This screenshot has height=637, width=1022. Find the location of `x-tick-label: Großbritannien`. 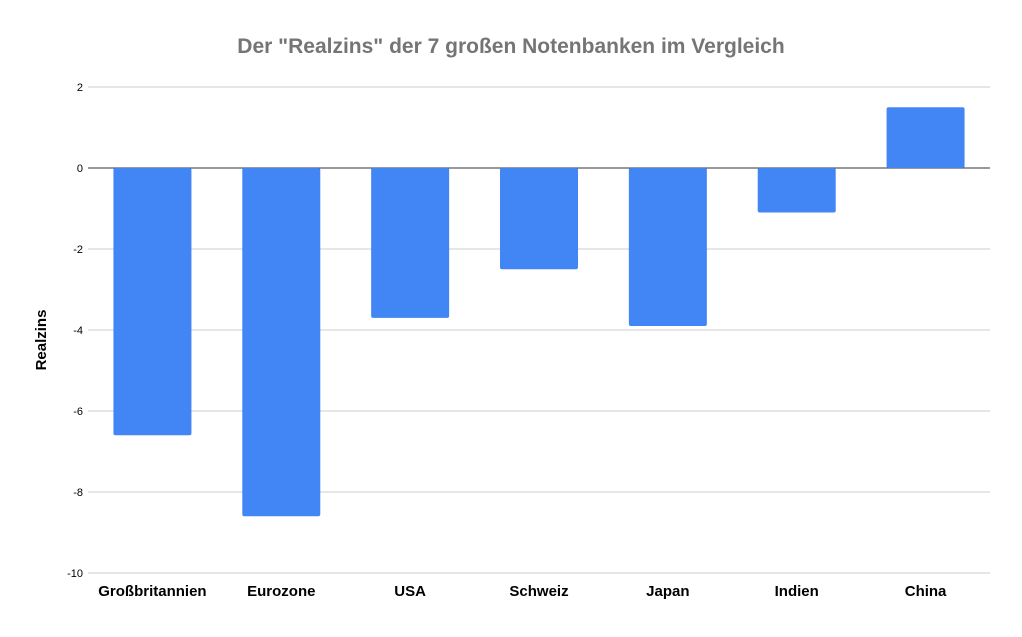

x-tick-label: Großbritannien is located at coordinates (152, 591).